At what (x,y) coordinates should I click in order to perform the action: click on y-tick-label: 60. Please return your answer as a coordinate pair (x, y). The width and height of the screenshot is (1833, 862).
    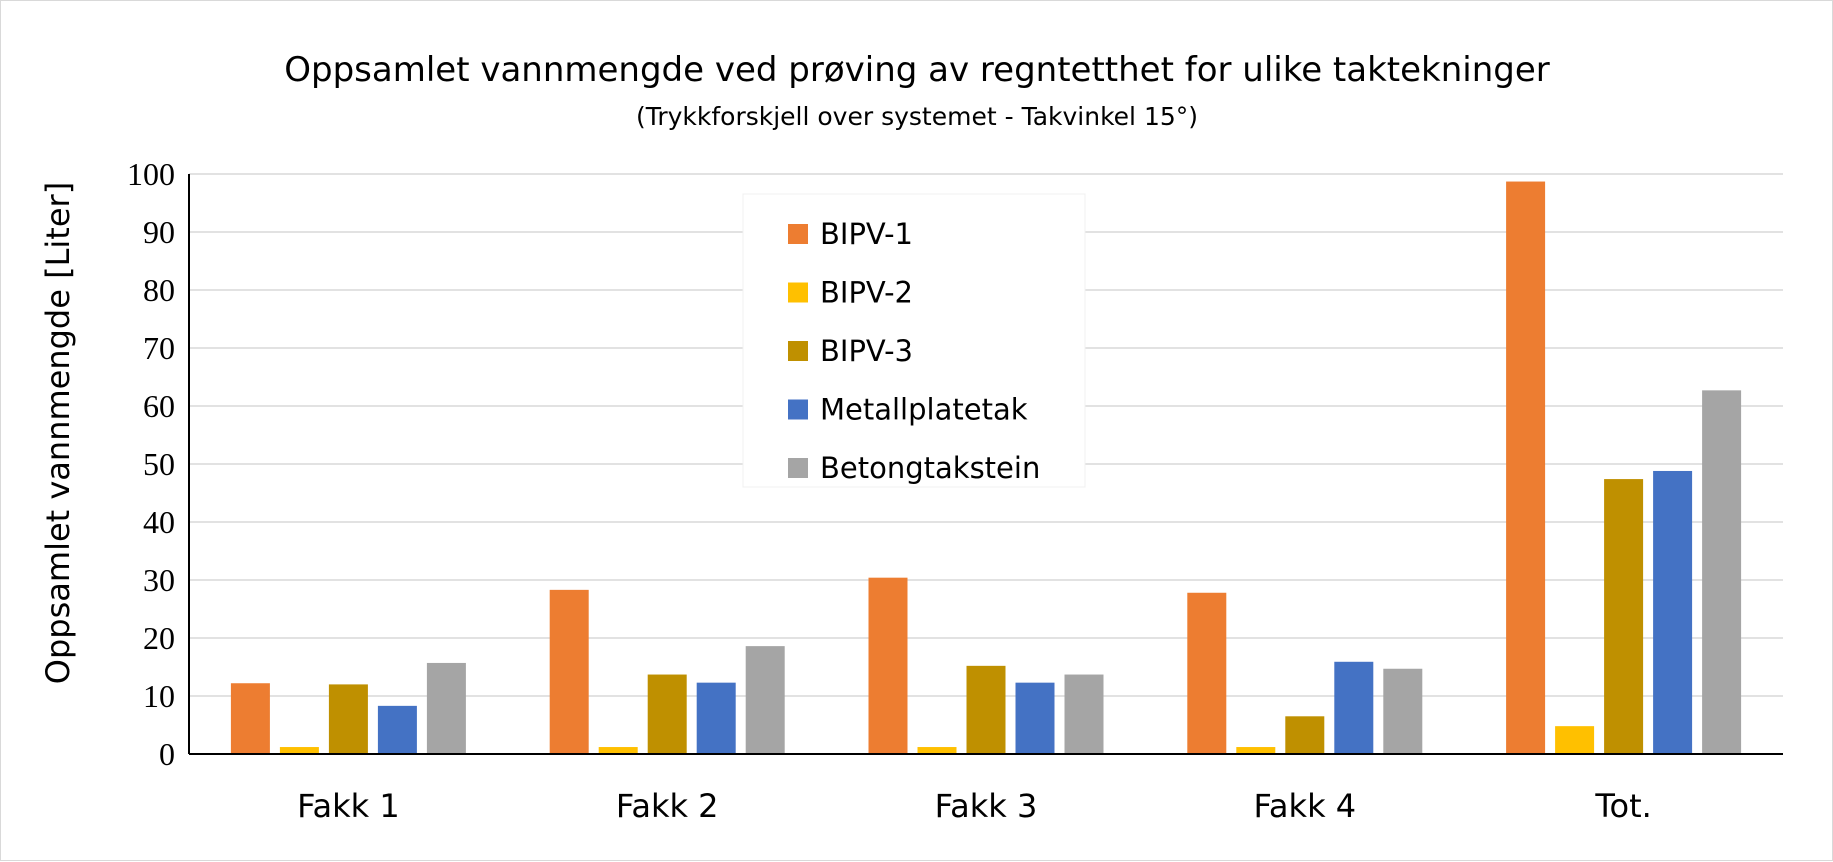
    Looking at the image, I should click on (159, 406).